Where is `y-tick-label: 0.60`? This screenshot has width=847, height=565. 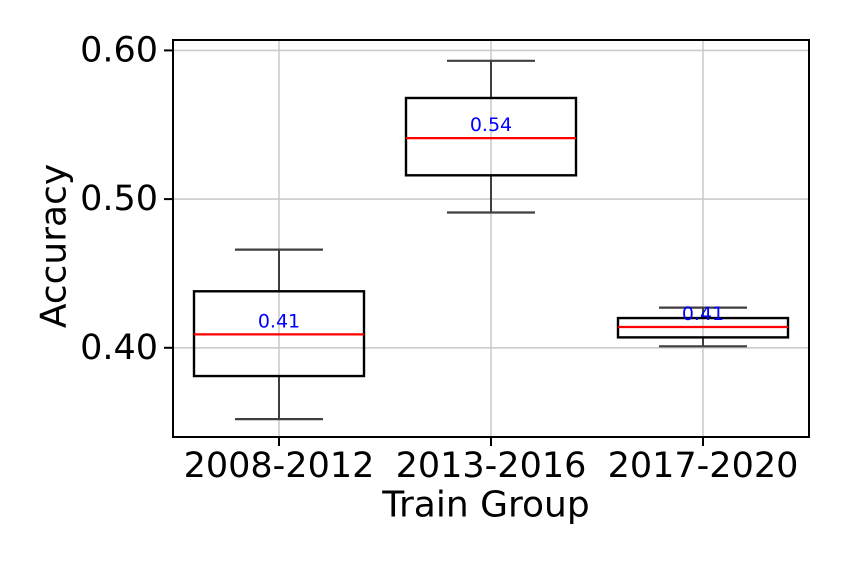 y-tick-label: 0.60 is located at coordinates (119, 50).